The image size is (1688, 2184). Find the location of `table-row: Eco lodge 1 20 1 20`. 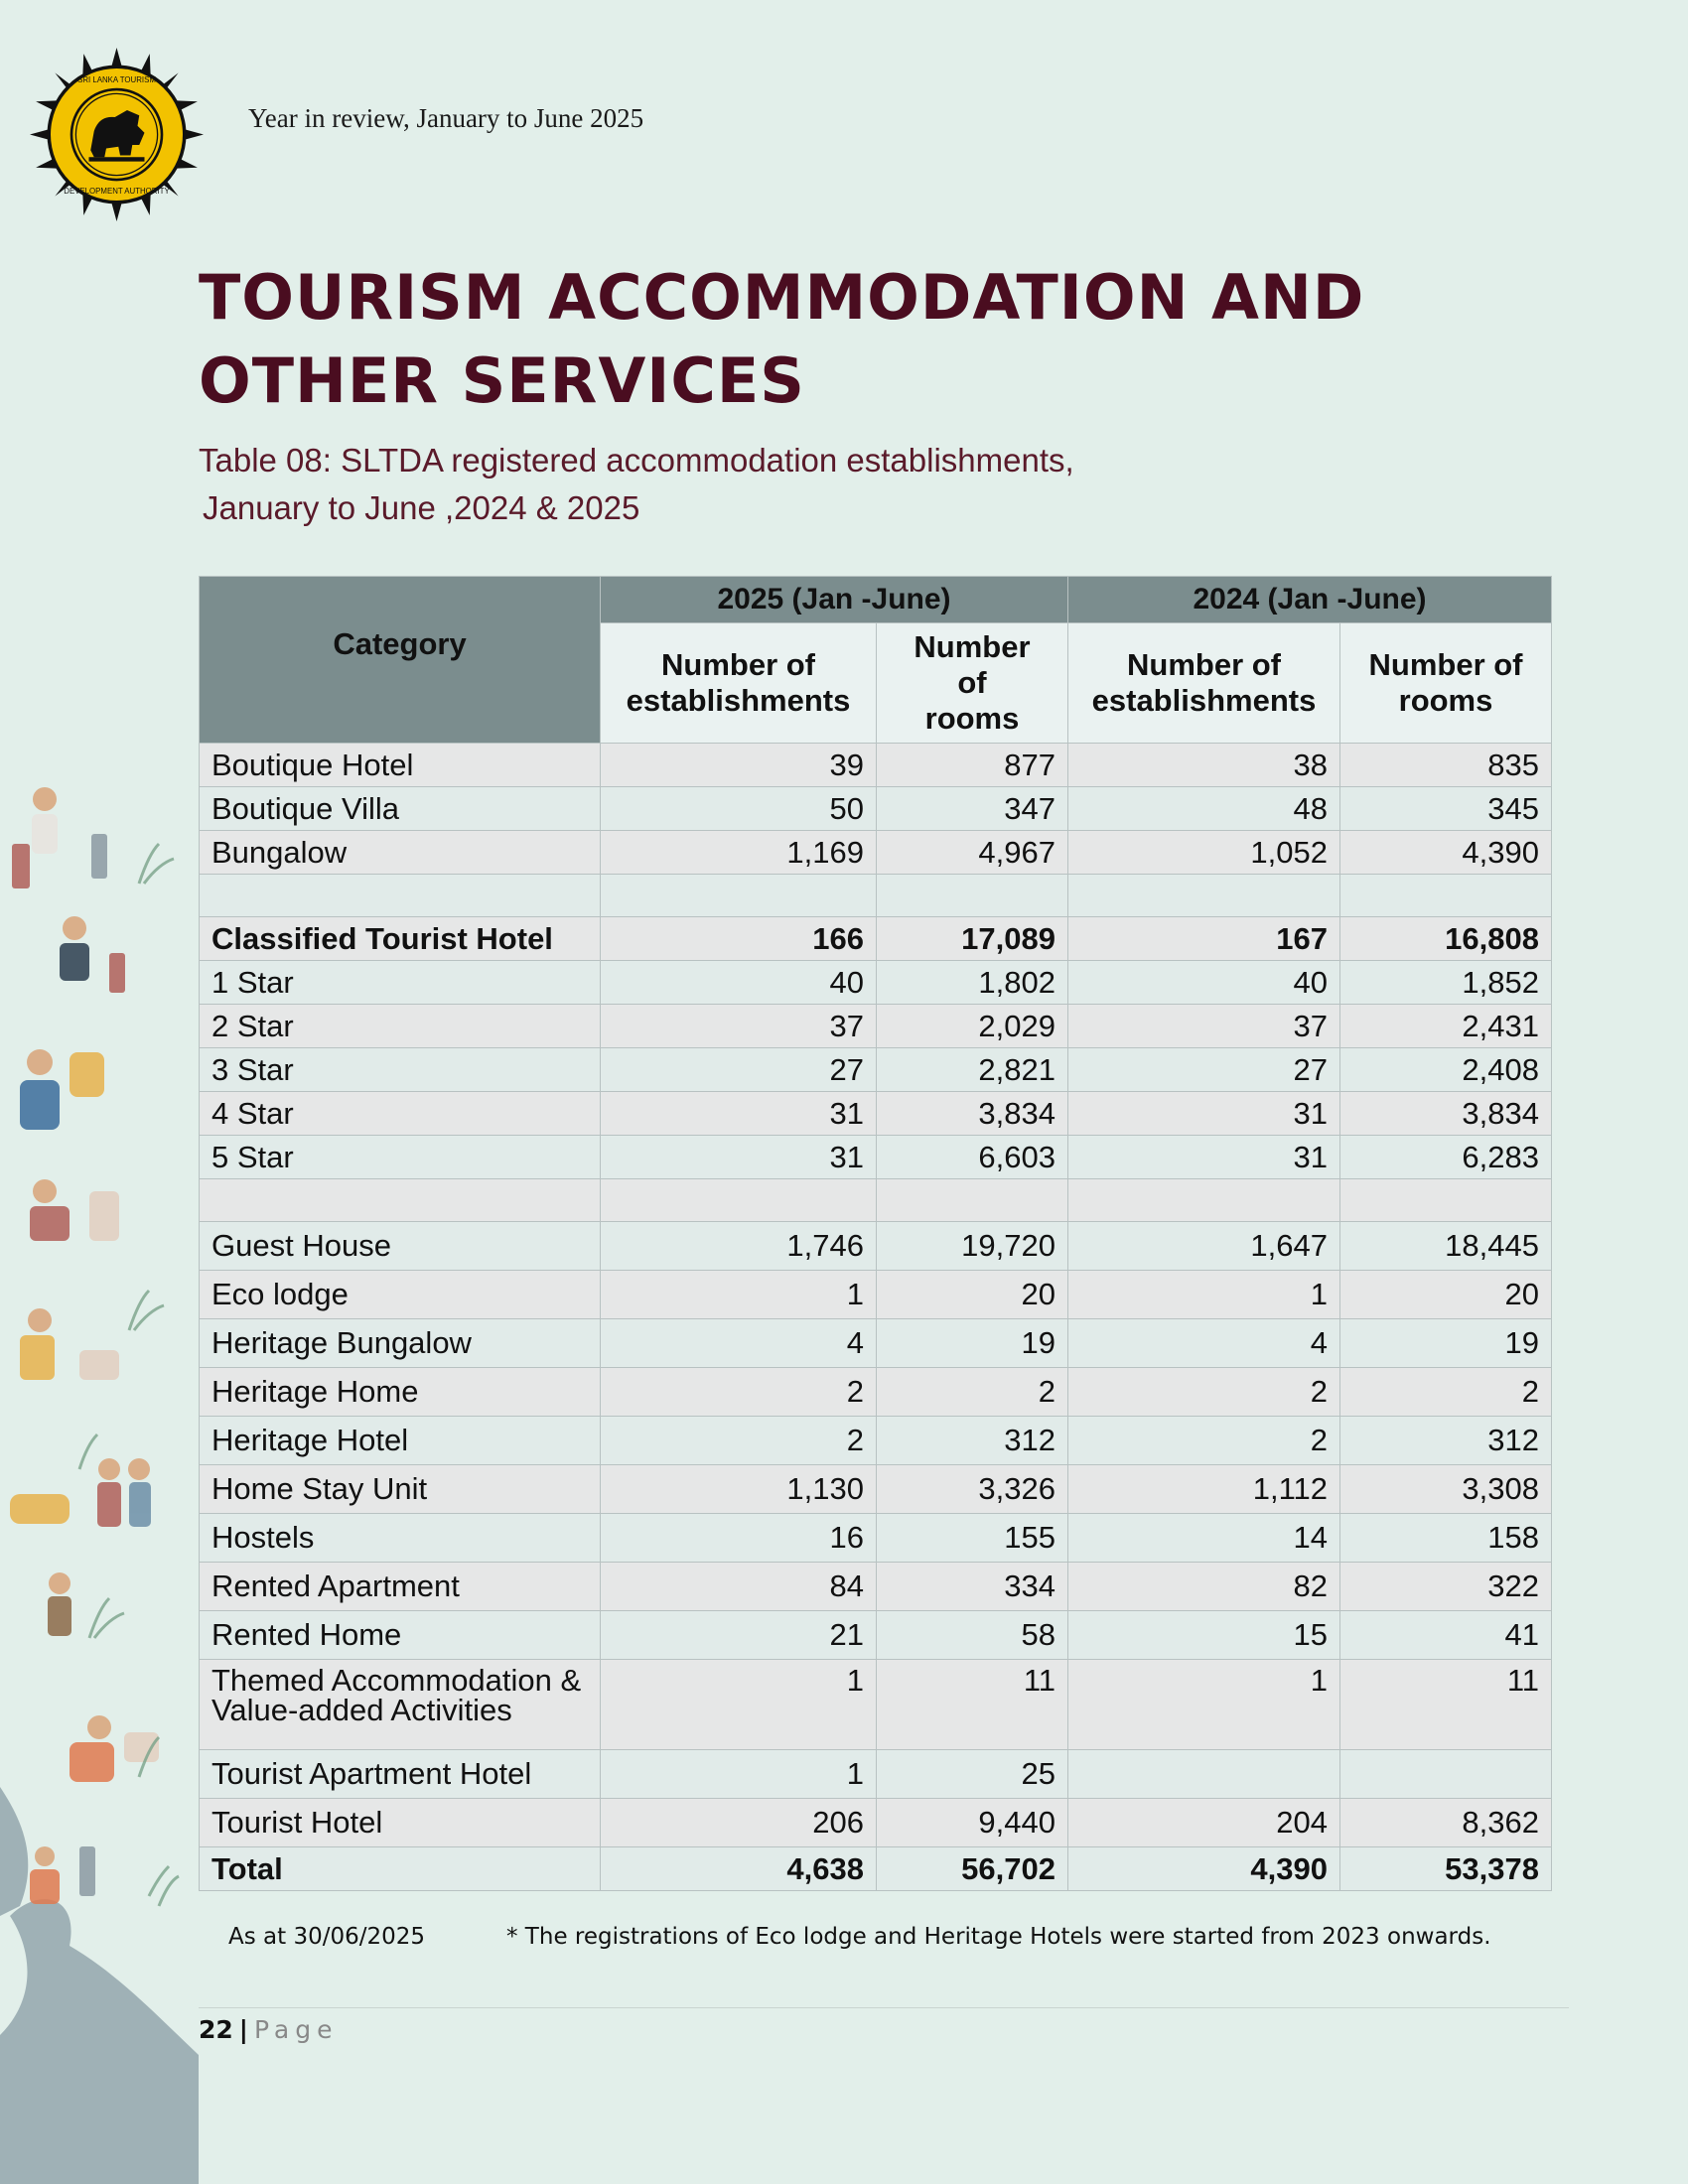

table-row: Eco lodge 1 20 1 20 is located at coordinates (875, 1294).